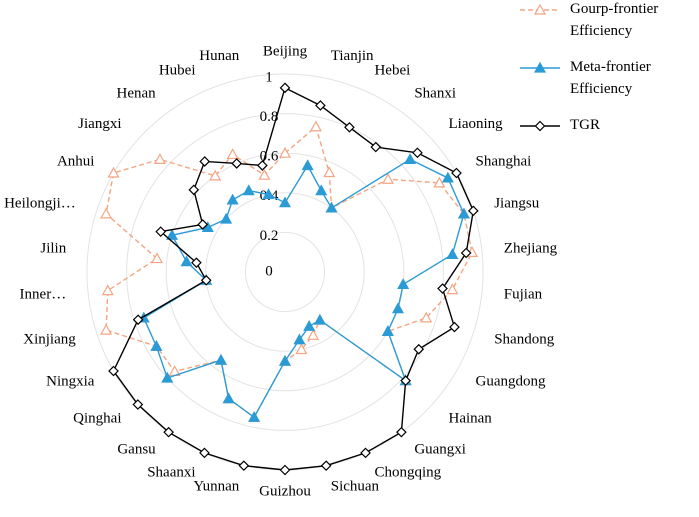 This screenshot has width=699, height=517. What do you see at coordinates (137, 93) in the screenshot?
I see `axis-label: Henan` at bounding box center [137, 93].